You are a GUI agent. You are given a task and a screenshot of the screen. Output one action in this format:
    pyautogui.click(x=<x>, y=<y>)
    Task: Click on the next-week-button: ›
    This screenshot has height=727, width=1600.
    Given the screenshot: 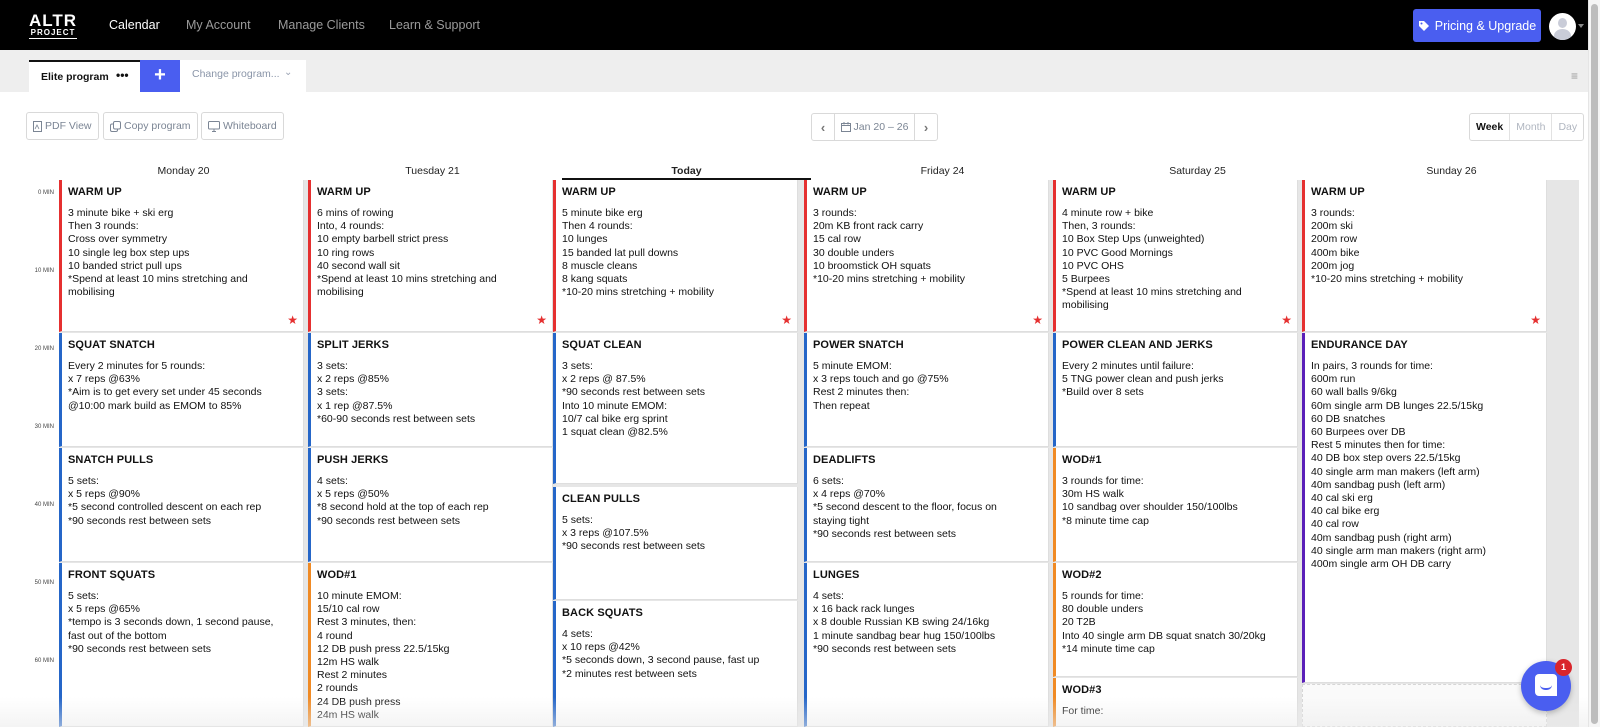 What is the action you would take?
    pyautogui.click(x=926, y=127)
    